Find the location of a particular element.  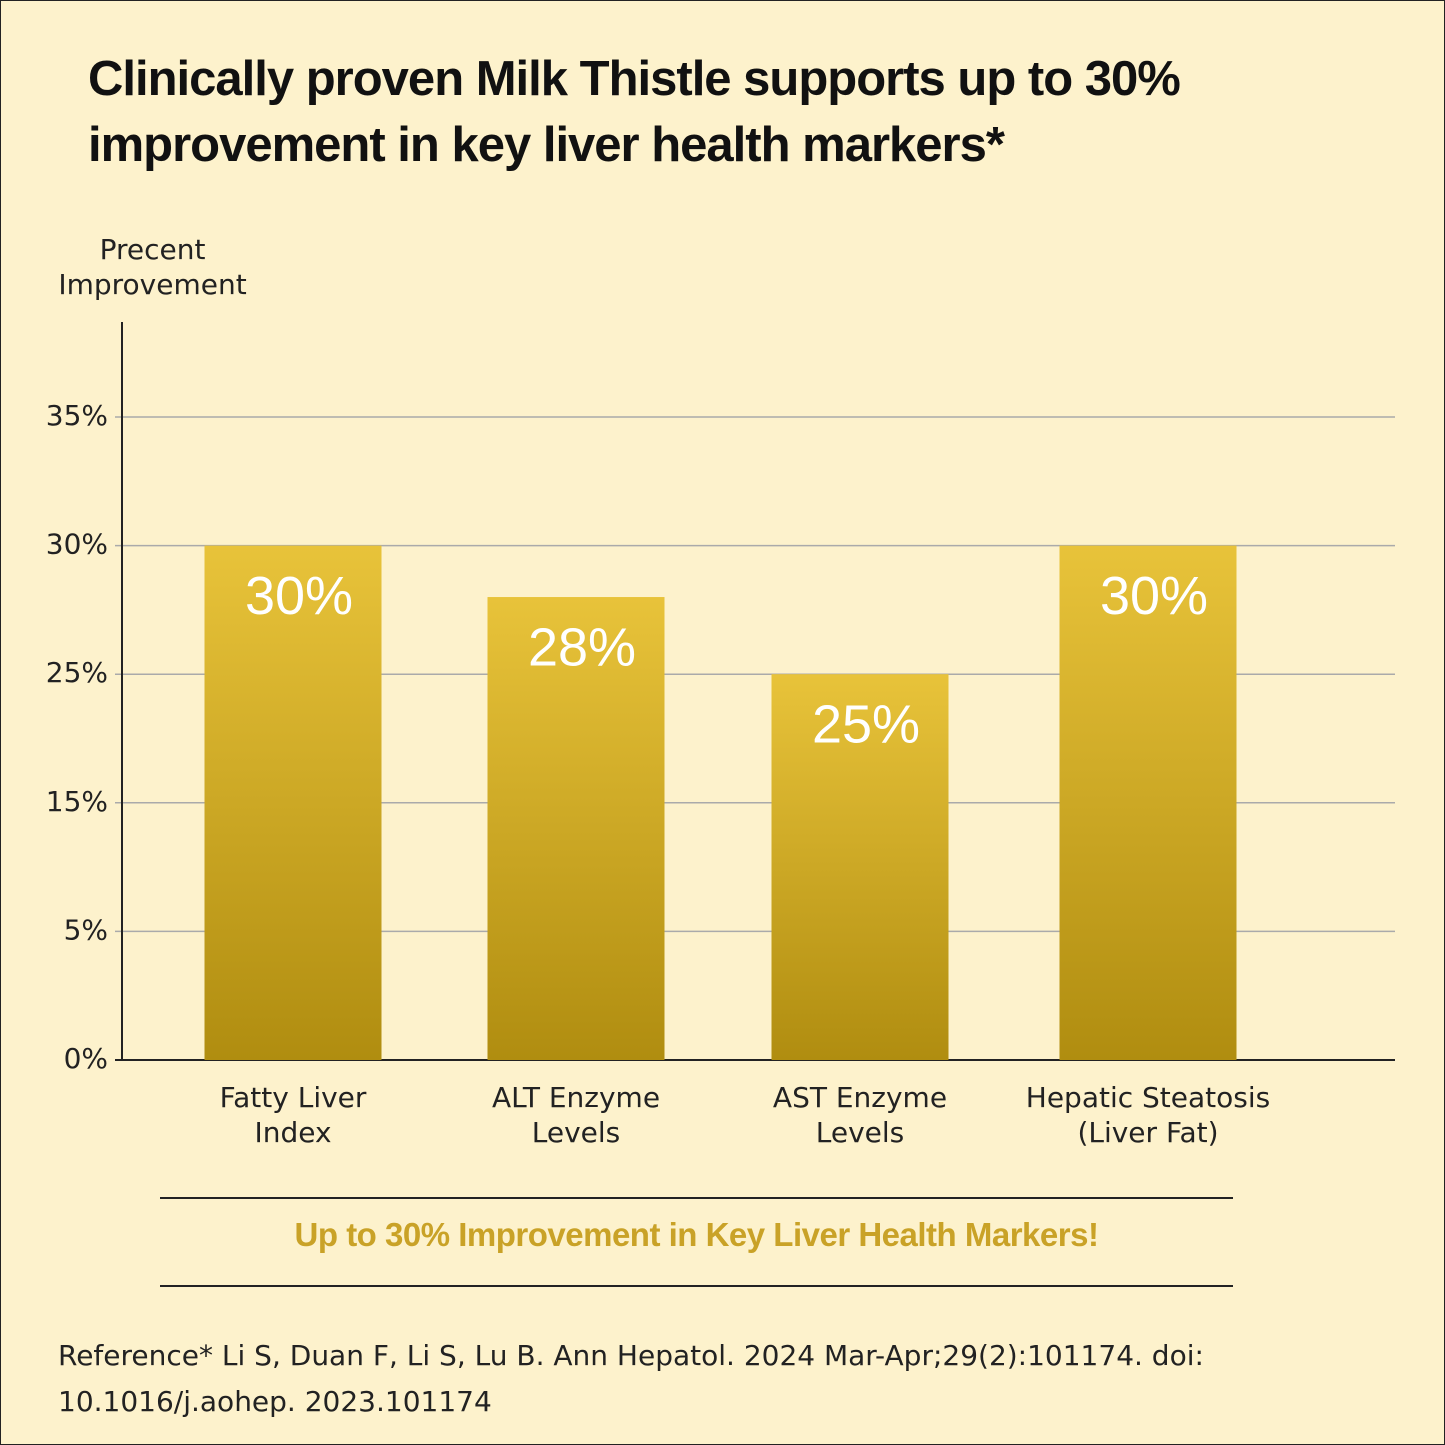

y-tick-label: 0% is located at coordinates (86, 1058).